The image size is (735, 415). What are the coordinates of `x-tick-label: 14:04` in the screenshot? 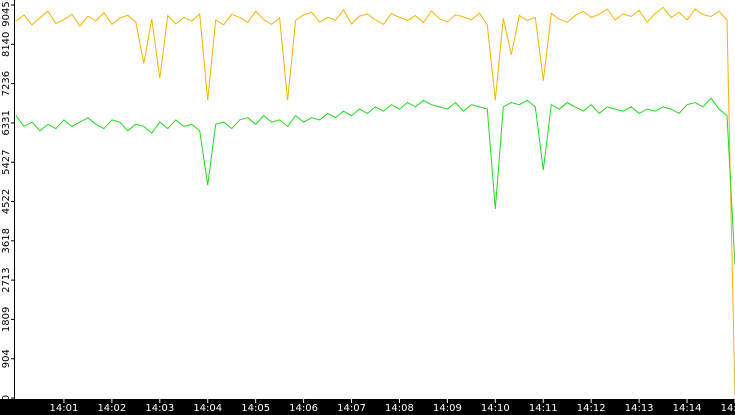 It's located at (207, 408).